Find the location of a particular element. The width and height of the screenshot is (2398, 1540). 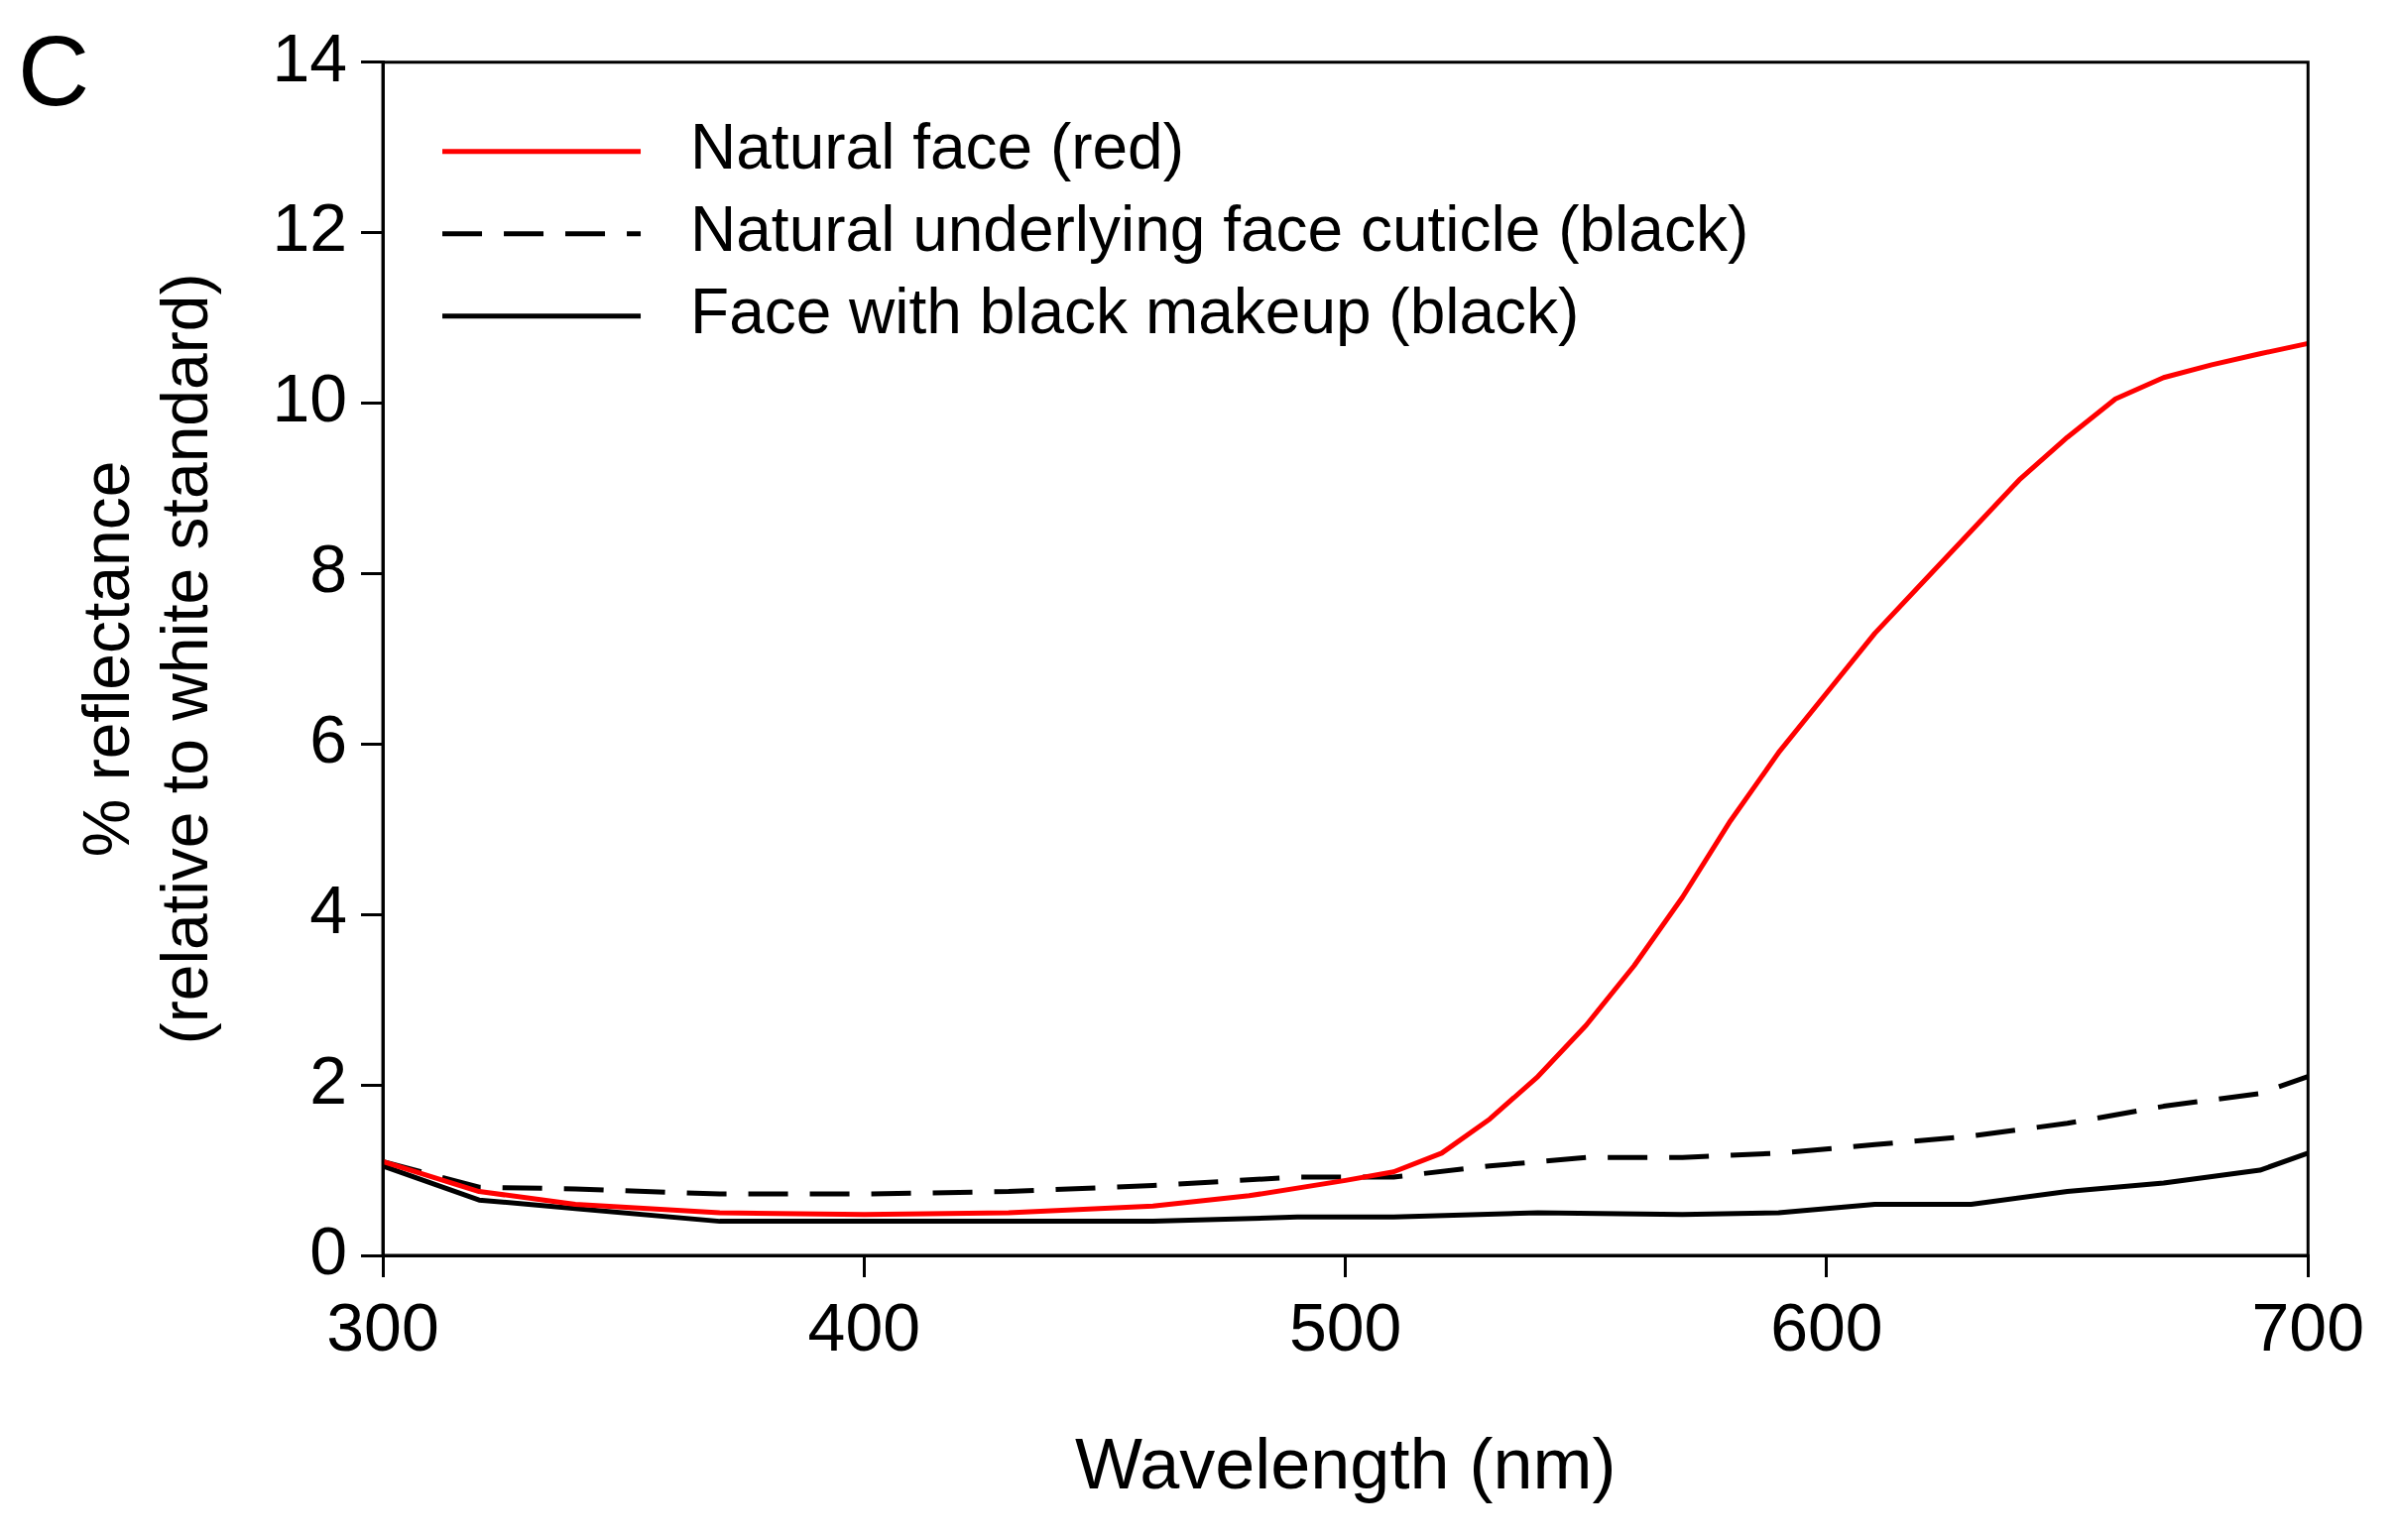

x-tick-label: 300 is located at coordinates (382, 1326).